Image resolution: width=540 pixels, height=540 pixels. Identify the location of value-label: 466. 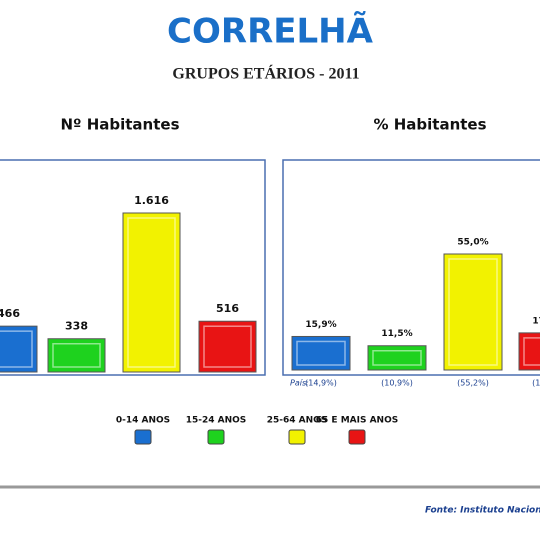
(10, 313).